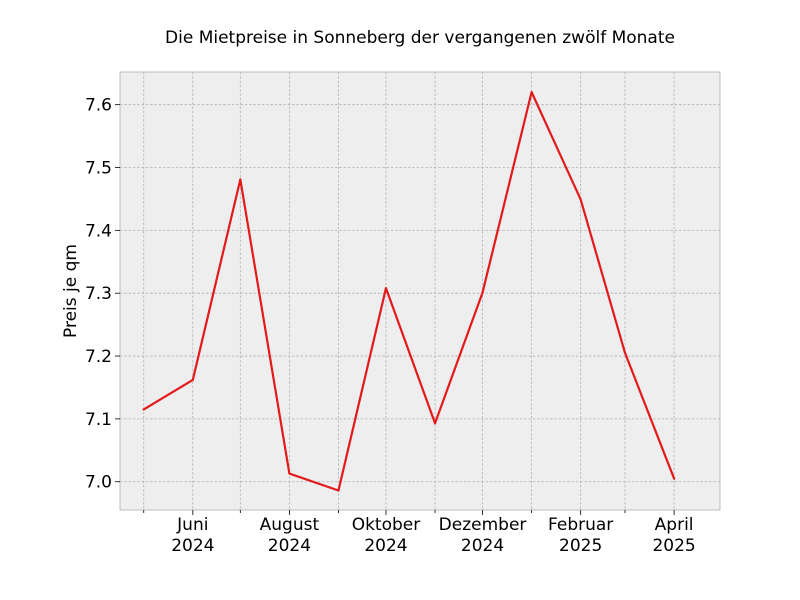 The width and height of the screenshot is (800, 600). Describe the element at coordinates (386, 535) in the screenshot. I see `x-tick-label: Oktober 2024` at that location.